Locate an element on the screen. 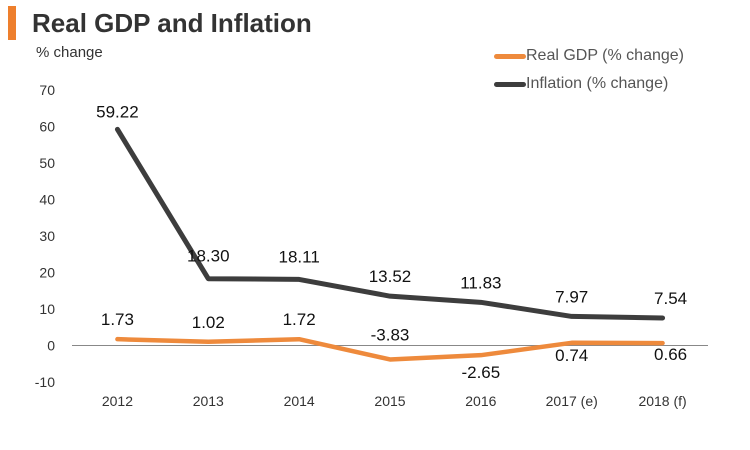  y-tick-label: 10 is located at coordinates (47, 309).